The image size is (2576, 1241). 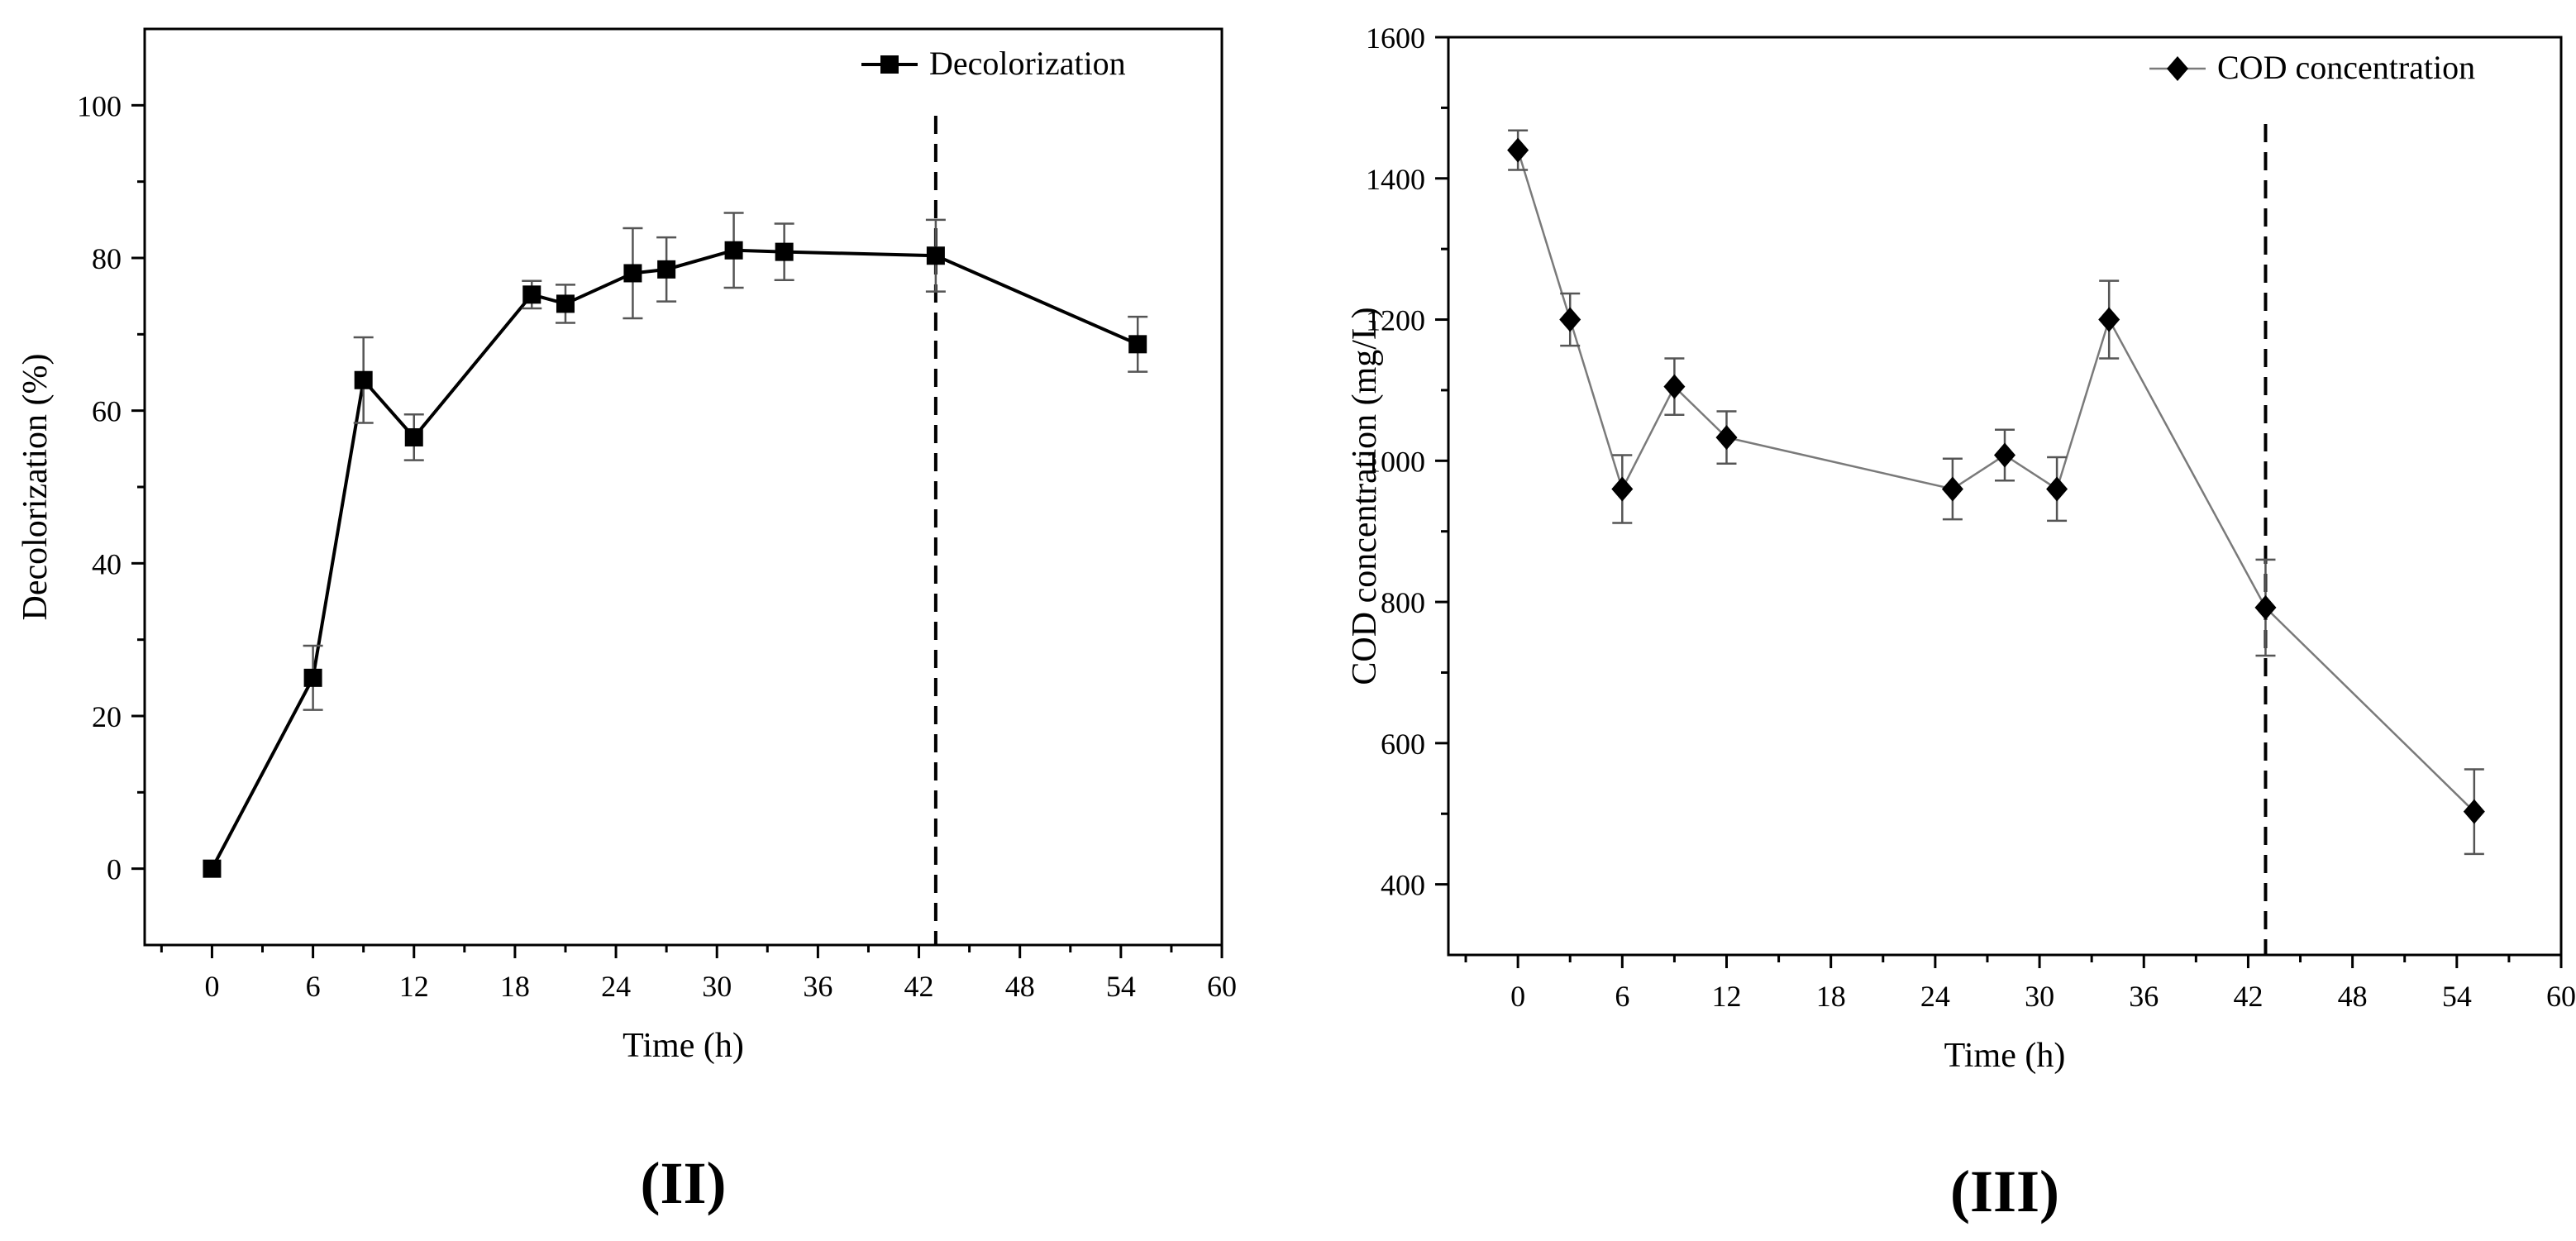 What do you see at coordinates (1365, 496) in the screenshot?
I see `y-axis-title: COD concentration (mg/L)` at bounding box center [1365, 496].